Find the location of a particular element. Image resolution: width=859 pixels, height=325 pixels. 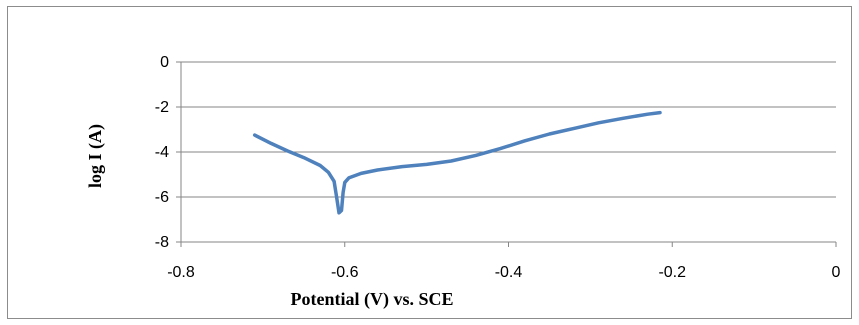

x-axis-ticks: -0.8 -0.6 -0.4 -0.2 0 is located at coordinates (503, 272).